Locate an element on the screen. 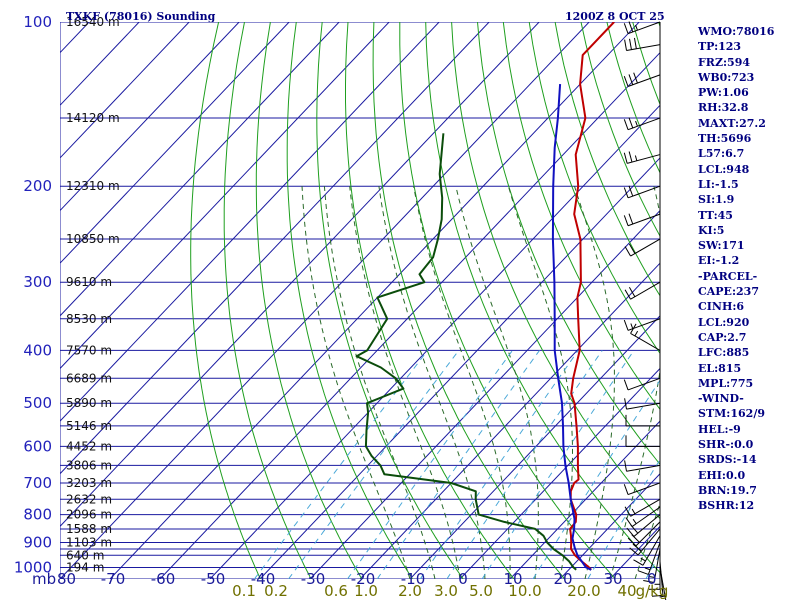 The width and height of the screenshot is (800, 600). index-item: KI:5 is located at coordinates (711, 230).